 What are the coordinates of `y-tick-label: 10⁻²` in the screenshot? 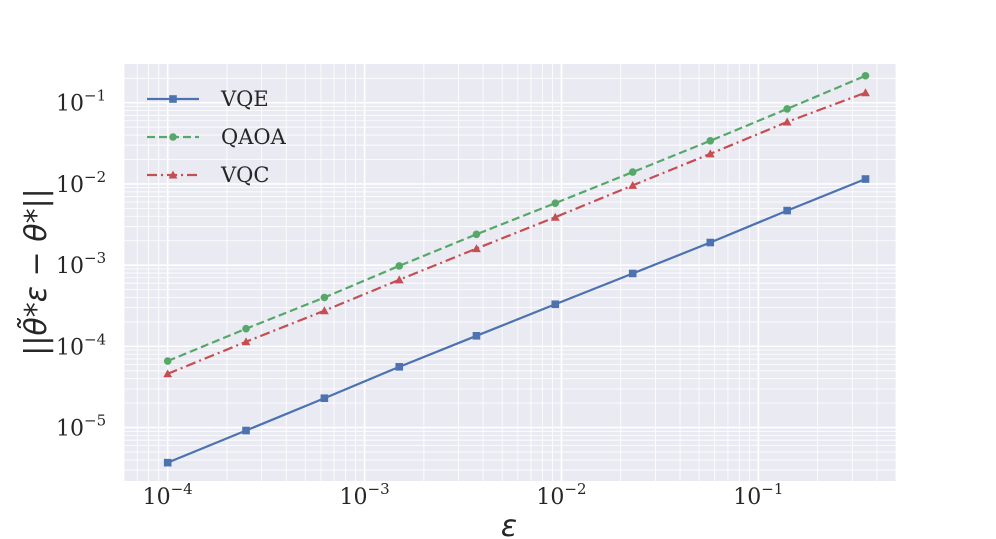 It's located at (81, 183).